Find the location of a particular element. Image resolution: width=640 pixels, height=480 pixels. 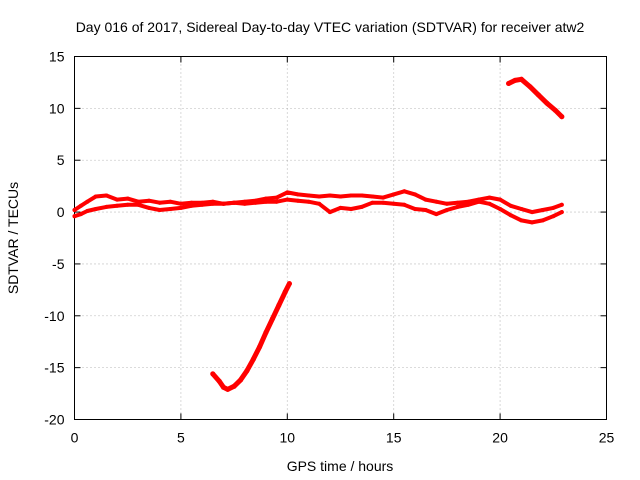

x-tick-label: 0 is located at coordinates (75, 438).